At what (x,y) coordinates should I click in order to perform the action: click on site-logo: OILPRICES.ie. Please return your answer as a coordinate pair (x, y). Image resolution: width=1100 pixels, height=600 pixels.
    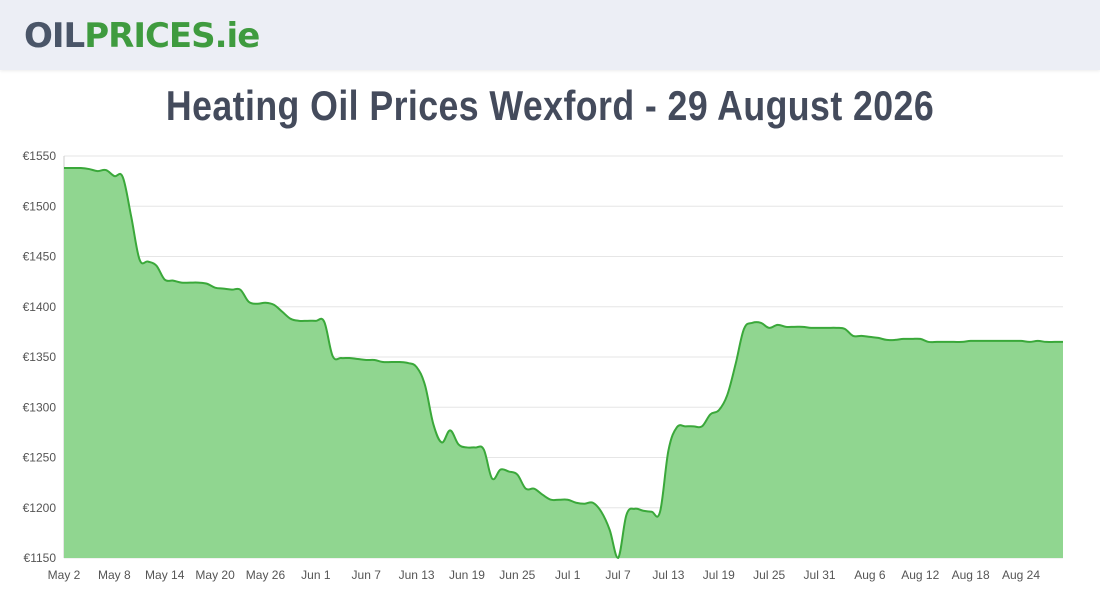
    Looking at the image, I should click on (142, 36).